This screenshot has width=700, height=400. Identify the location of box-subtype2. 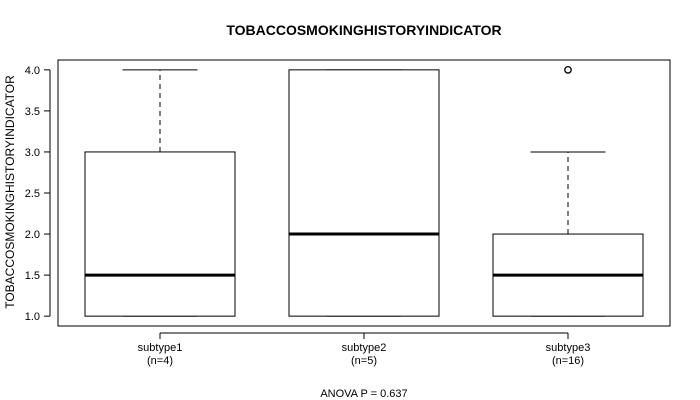
(364, 193).